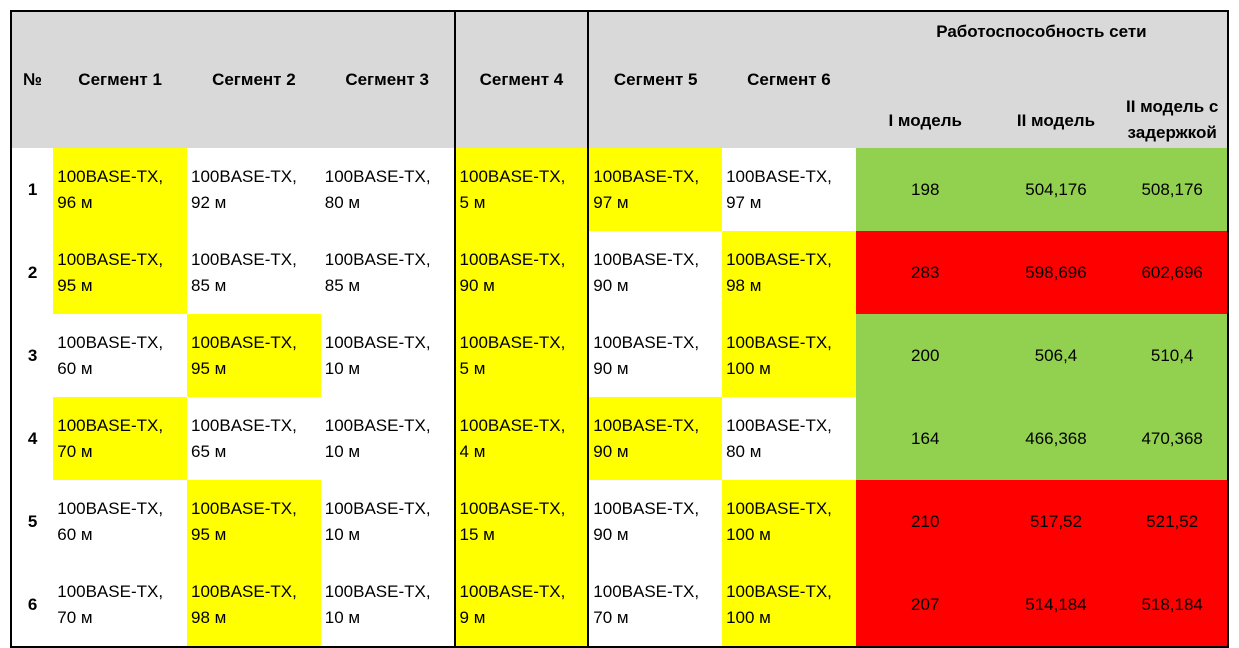 The height and width of the screenshot is (648, 1239). Describe the element at coordinates (472, 617) in the screenshot. I see `segment-length: 9 м` at that location.